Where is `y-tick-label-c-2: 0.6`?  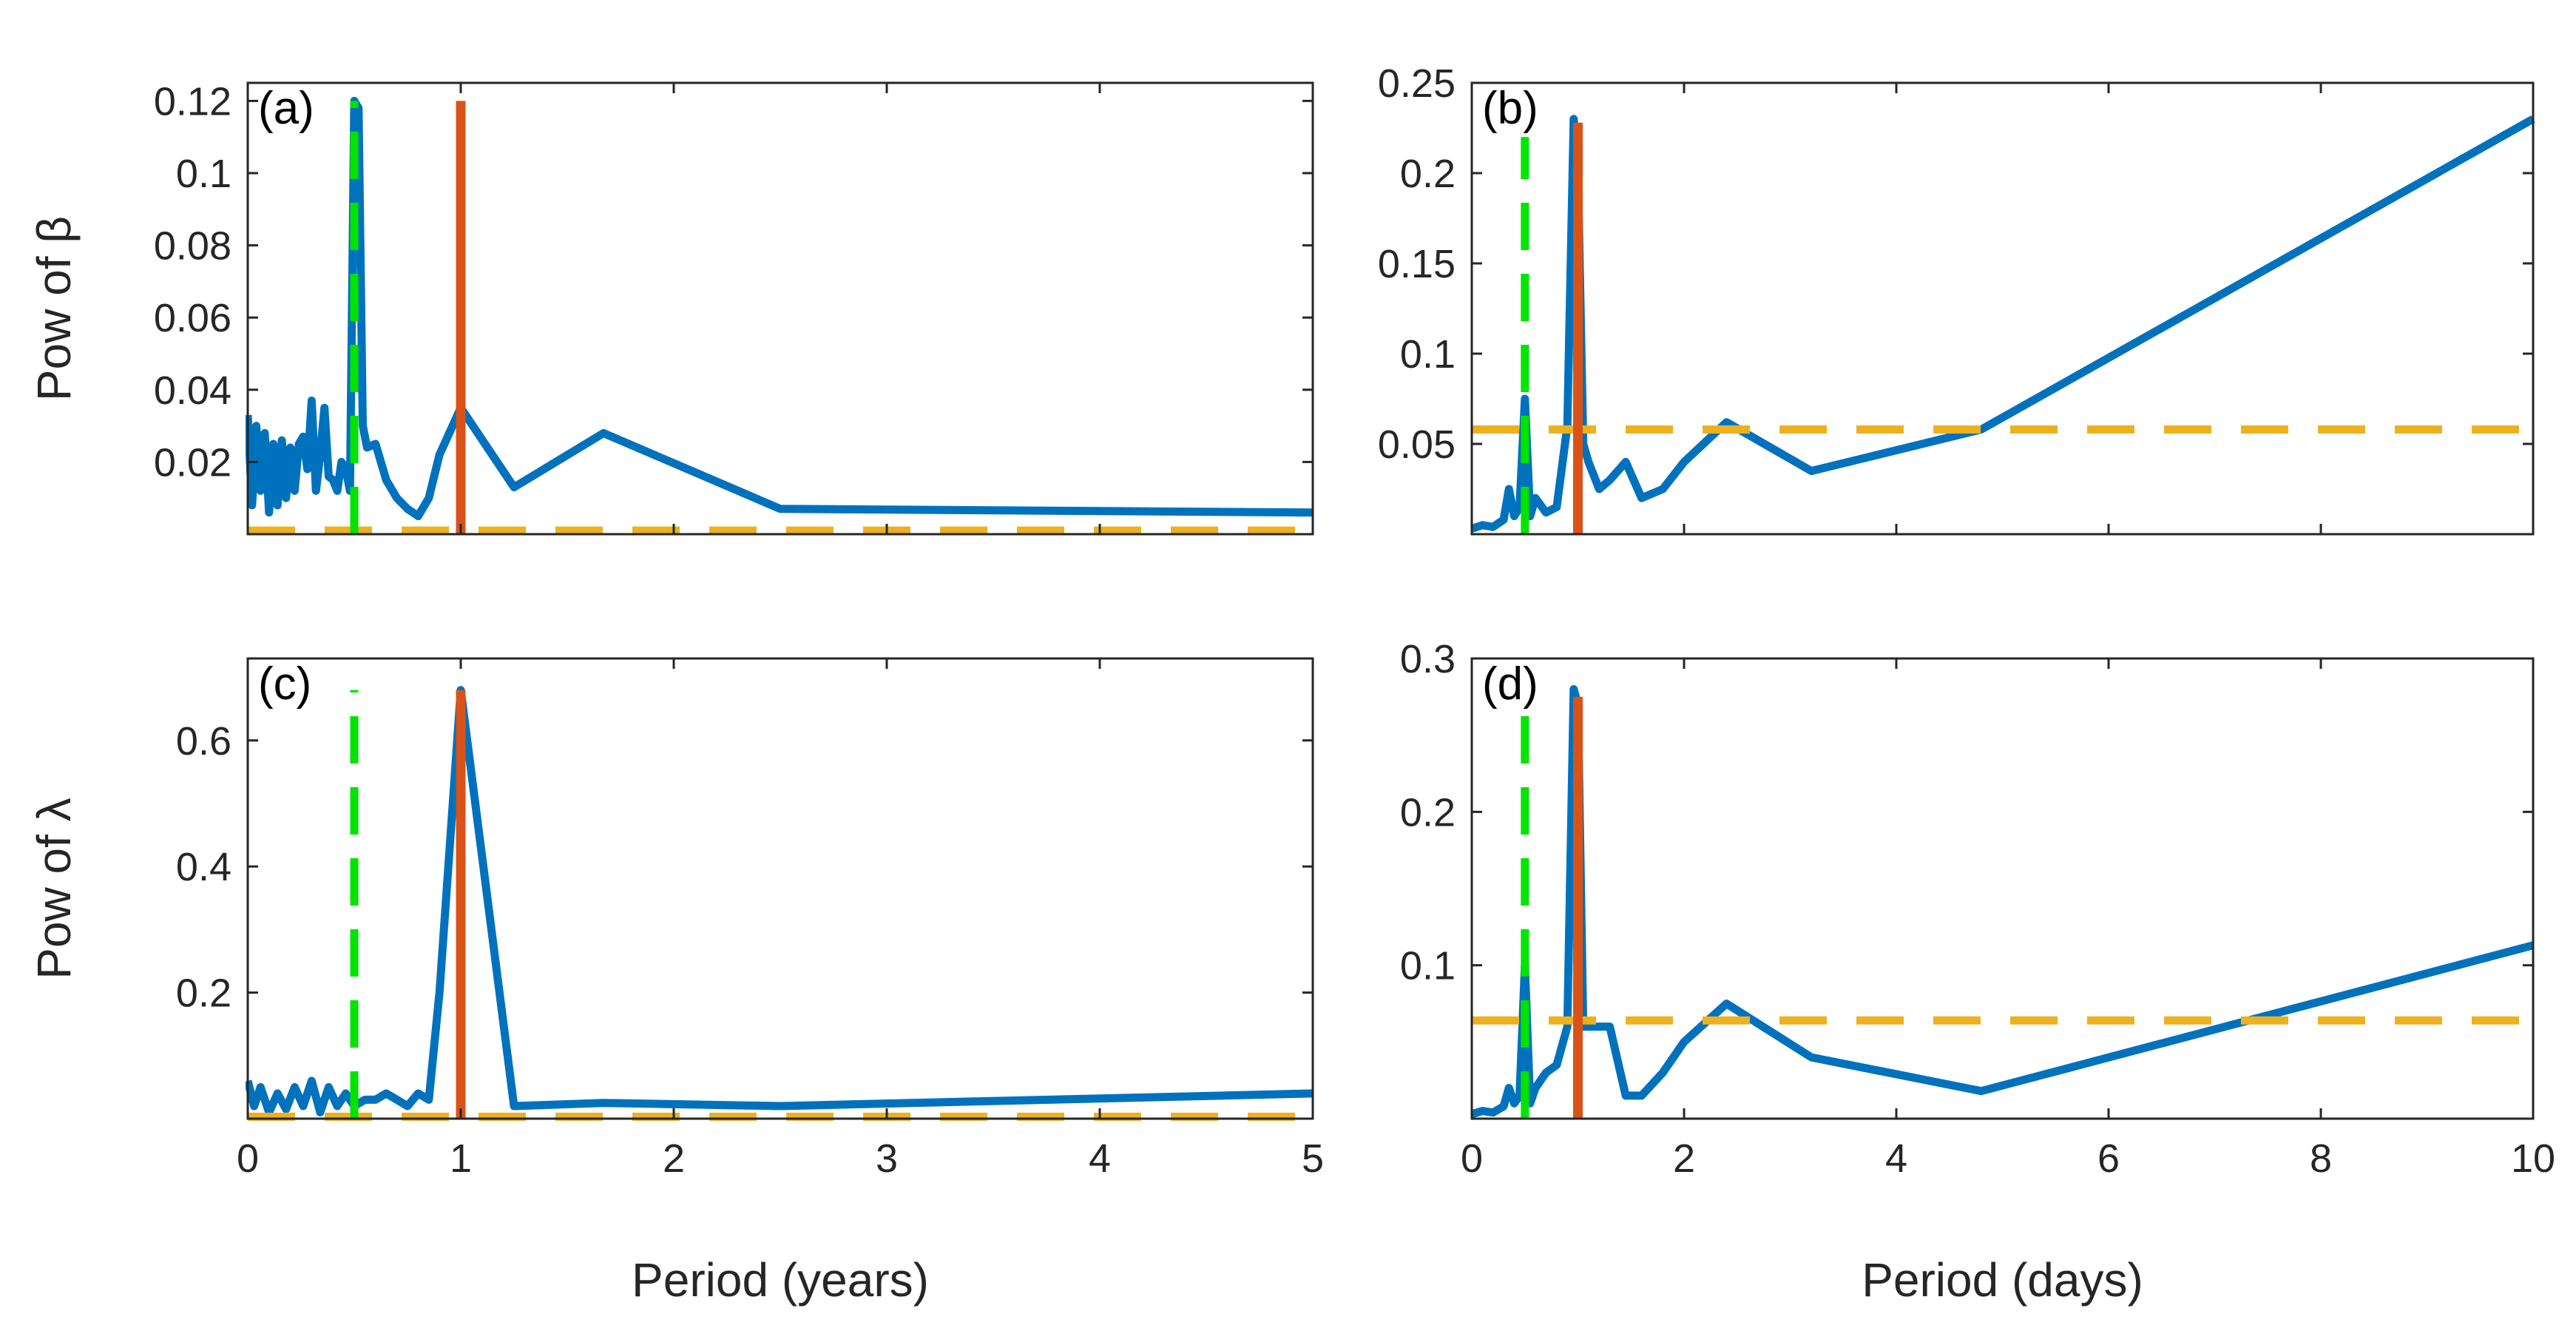 y-tick-label-c-2: 0.6 is located at coordinates (203, 742).